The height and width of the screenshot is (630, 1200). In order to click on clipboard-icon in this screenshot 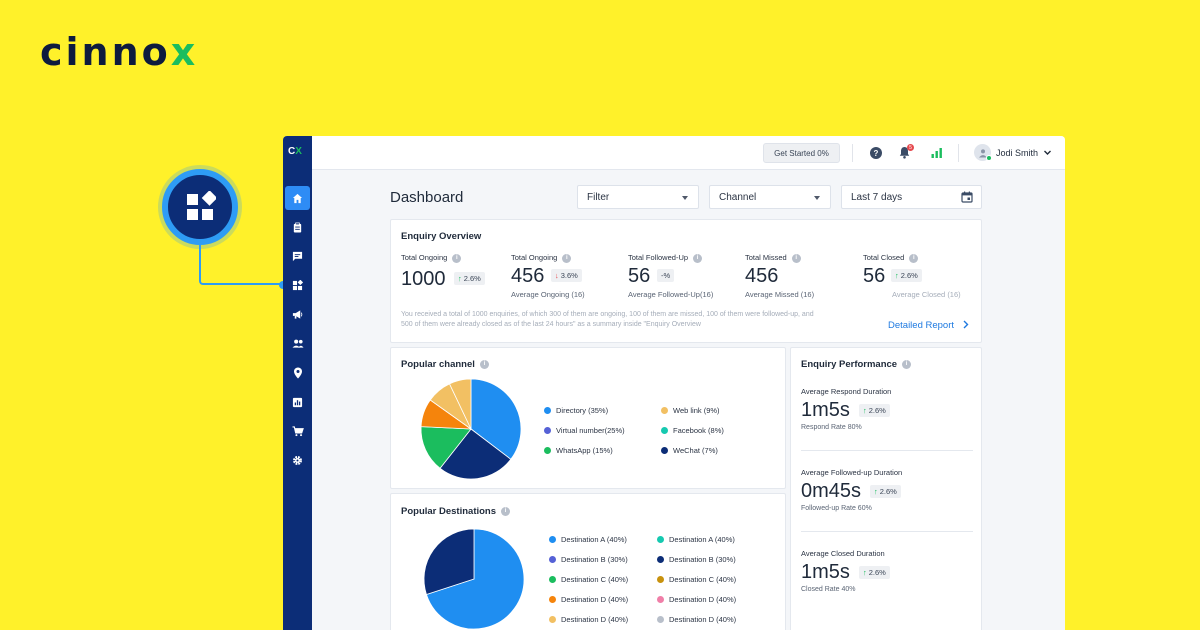, I will do `click(297, 227)`.